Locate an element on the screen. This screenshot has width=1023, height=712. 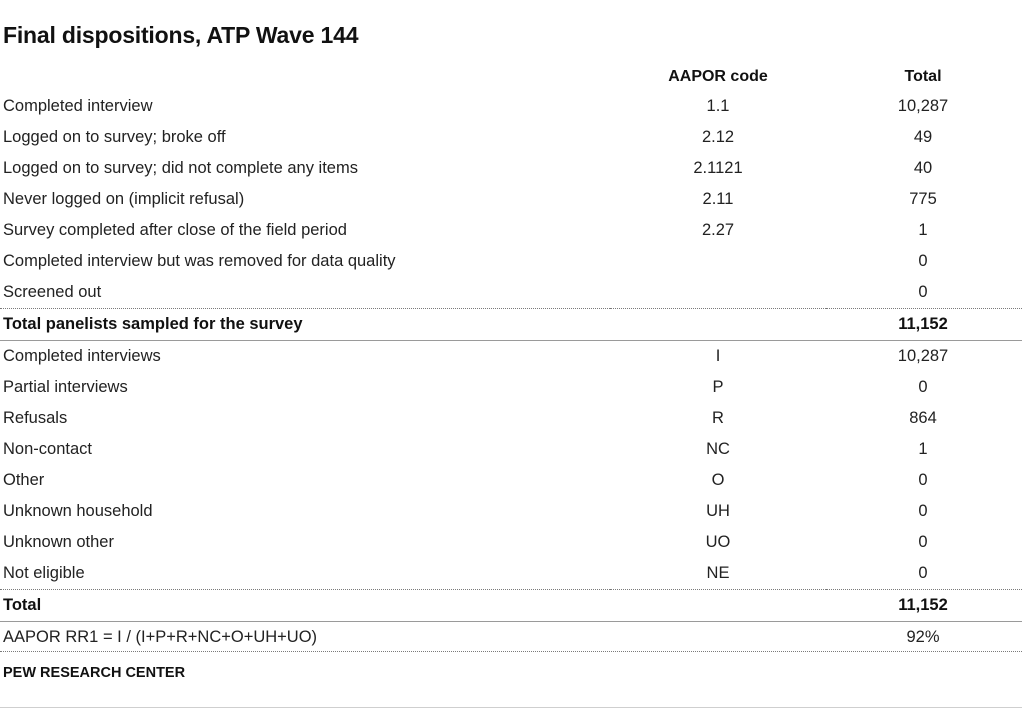
table-row: Other O 0 is located at coordinates (511, 480).